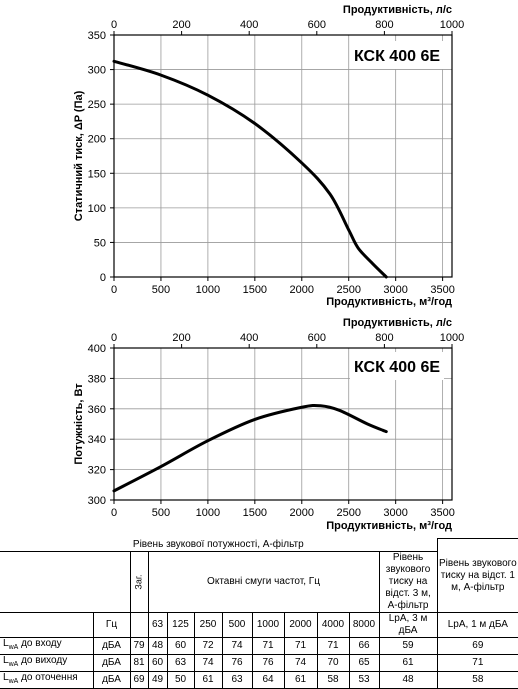  I want to click on y-axis-ticks: 0 50 100 150 200 250 300 350, so click(101, 157).